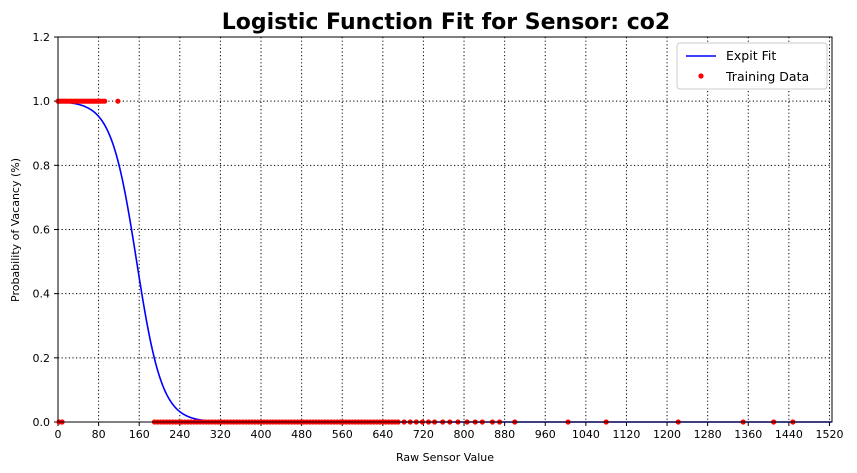 This screenshot has width=857, height=473. I want to click on x-tick-label: 160, so click(139, 434).